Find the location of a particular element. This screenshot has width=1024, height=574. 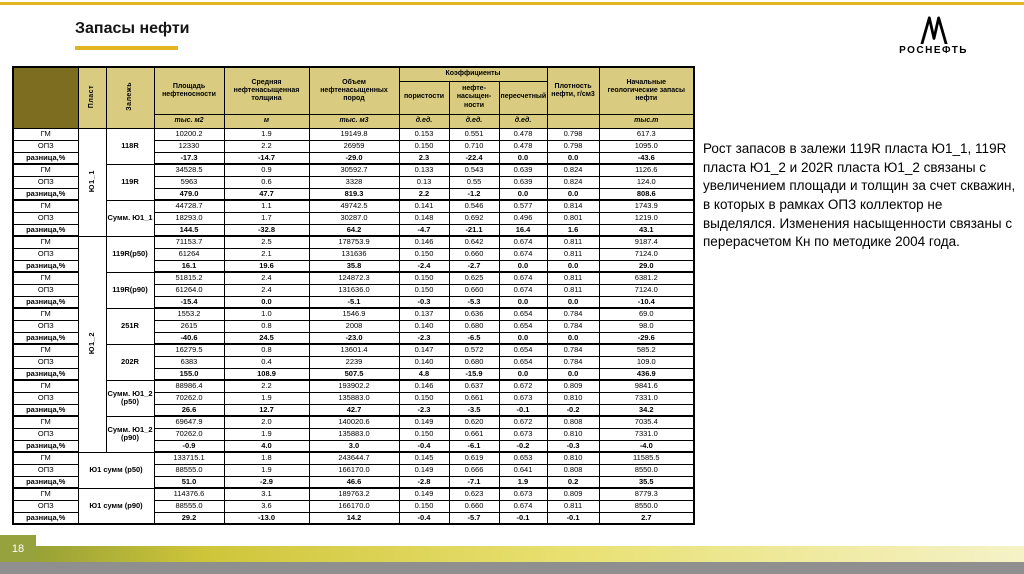

value-cell: 0.620 is located at coordinates (474, 422).